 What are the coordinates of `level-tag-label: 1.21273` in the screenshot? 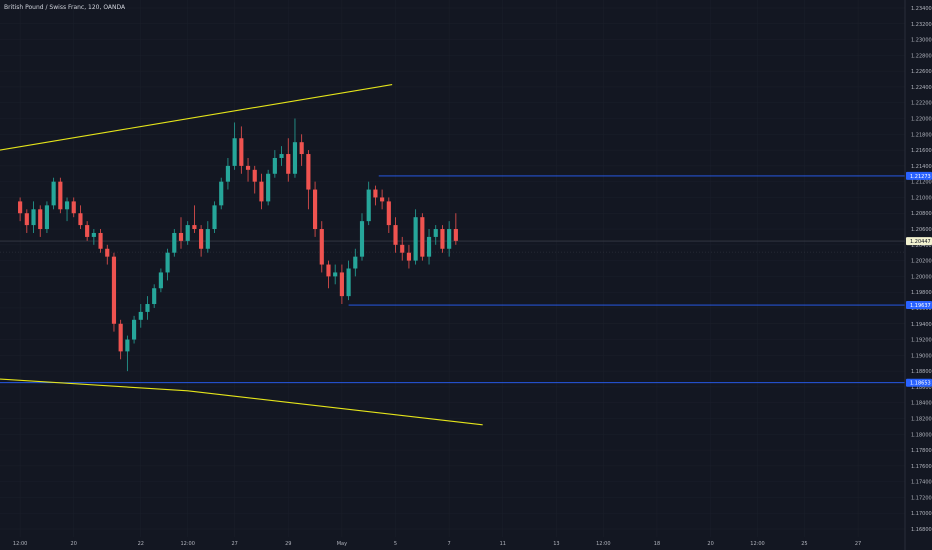 It's located at (920, 177).